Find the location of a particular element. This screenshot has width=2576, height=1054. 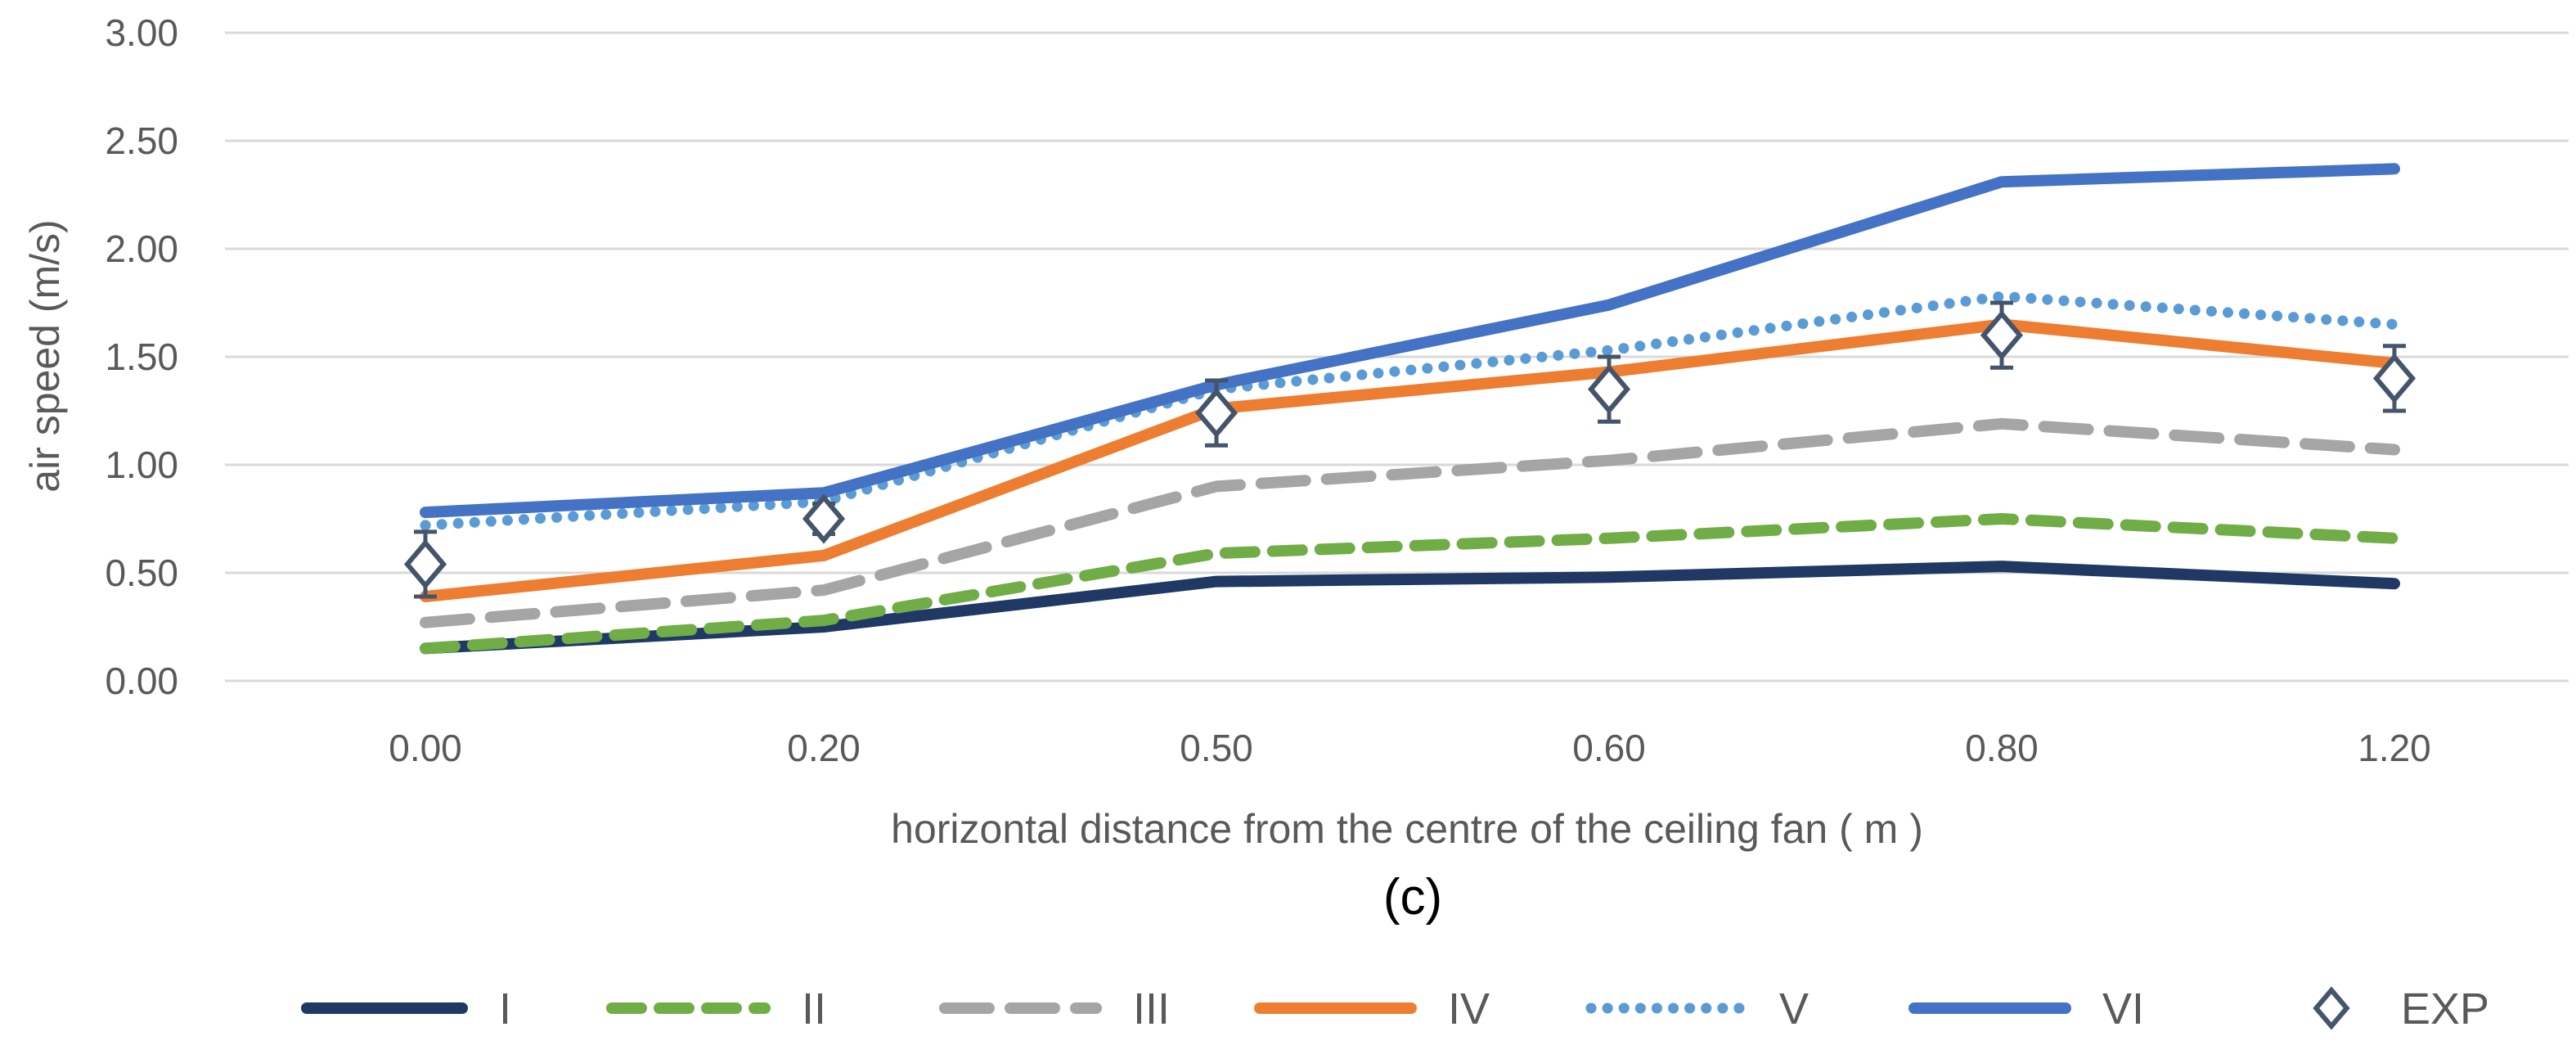

y-tick-label: 1.00 is located at coordinates (141, 465).